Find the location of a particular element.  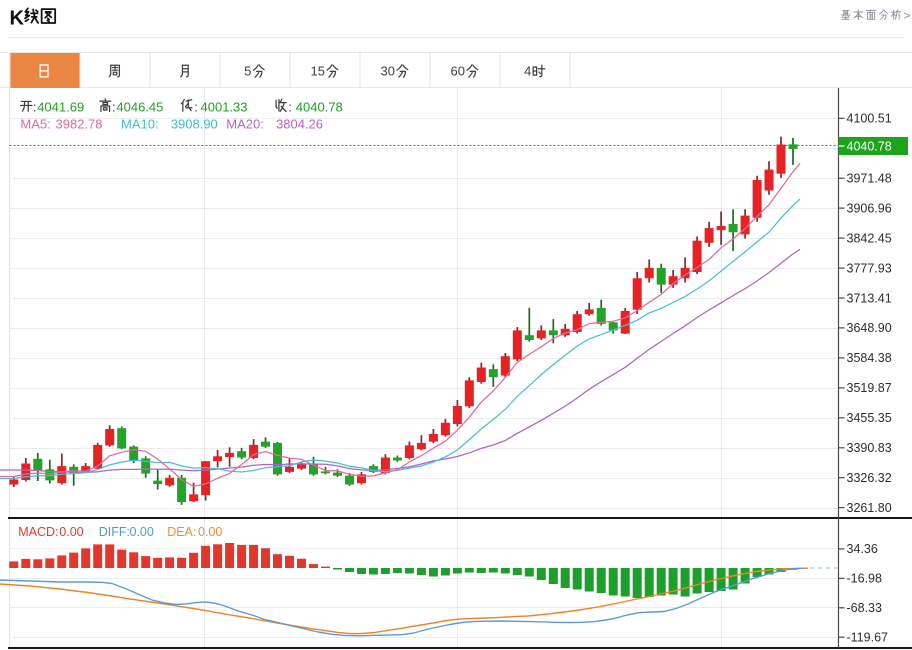

svg-text: MA5: is located at coordinates (35, 124).